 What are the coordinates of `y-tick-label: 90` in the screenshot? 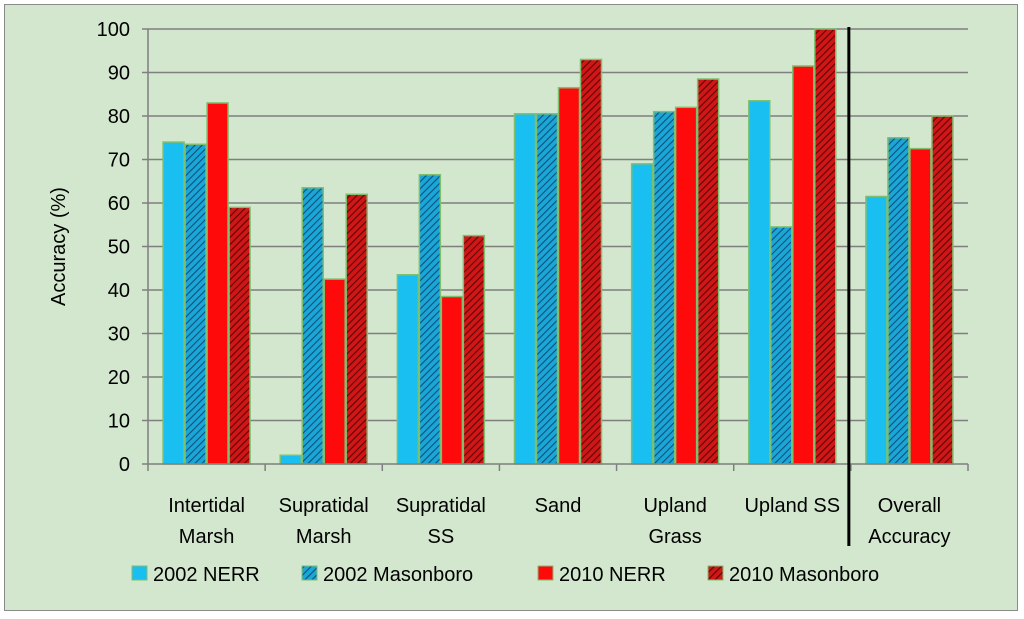 It's located at (119, 74).